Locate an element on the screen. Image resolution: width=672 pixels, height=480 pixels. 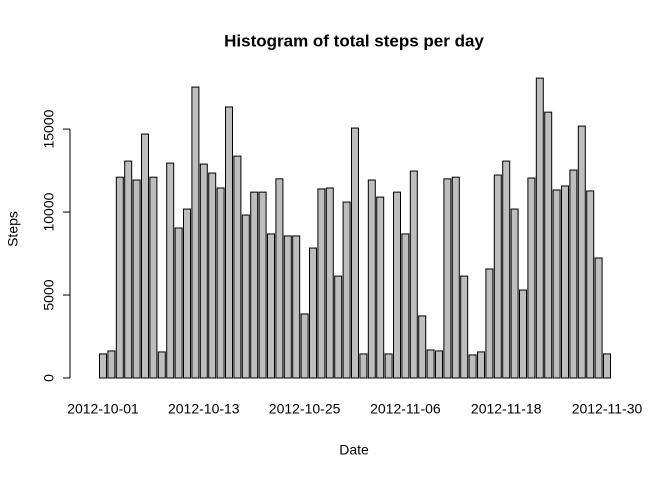
y-tick-label: 0 is located at coordinates (49, 378).